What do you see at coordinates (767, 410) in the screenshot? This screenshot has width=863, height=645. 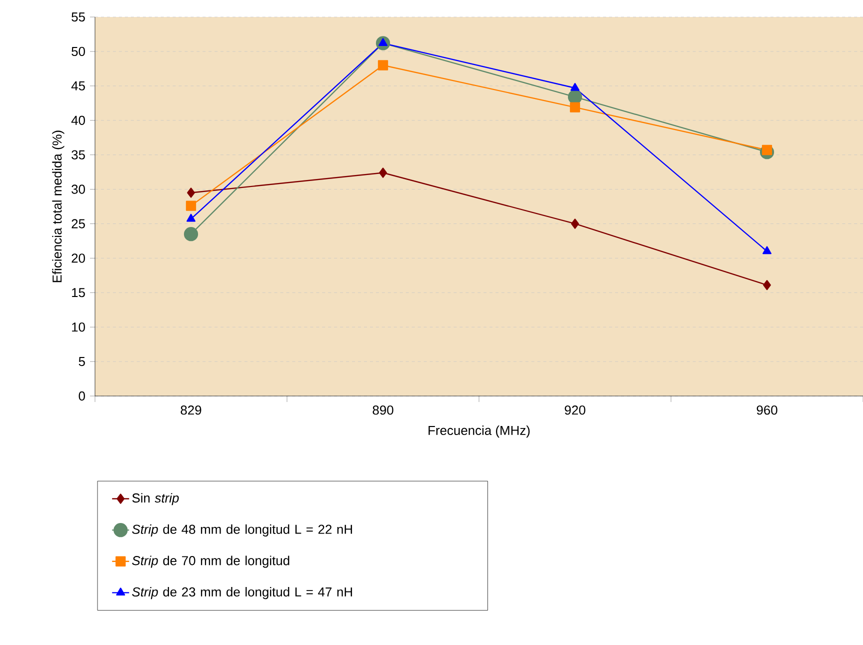 I see `x-tick-label: 960` at bounding box center [767, 410].